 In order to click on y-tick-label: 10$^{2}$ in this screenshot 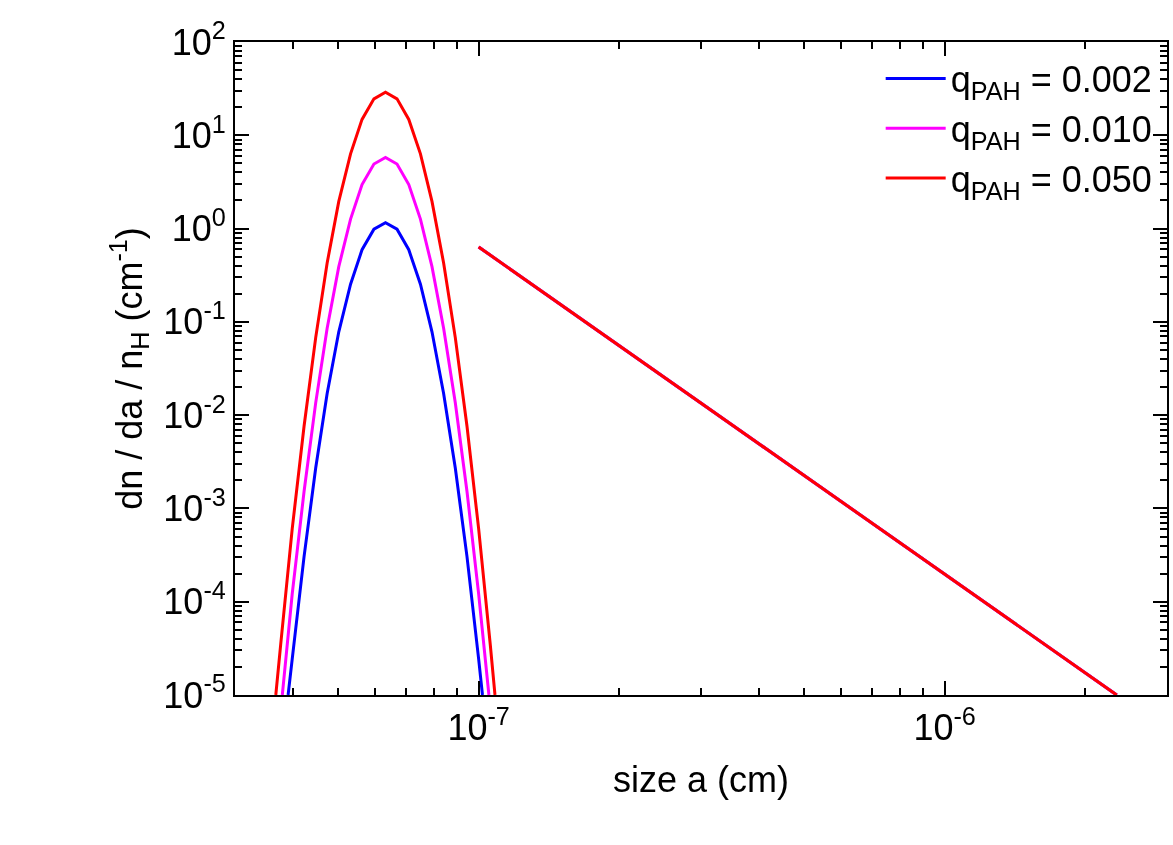, I will do `click(198, 39)`.